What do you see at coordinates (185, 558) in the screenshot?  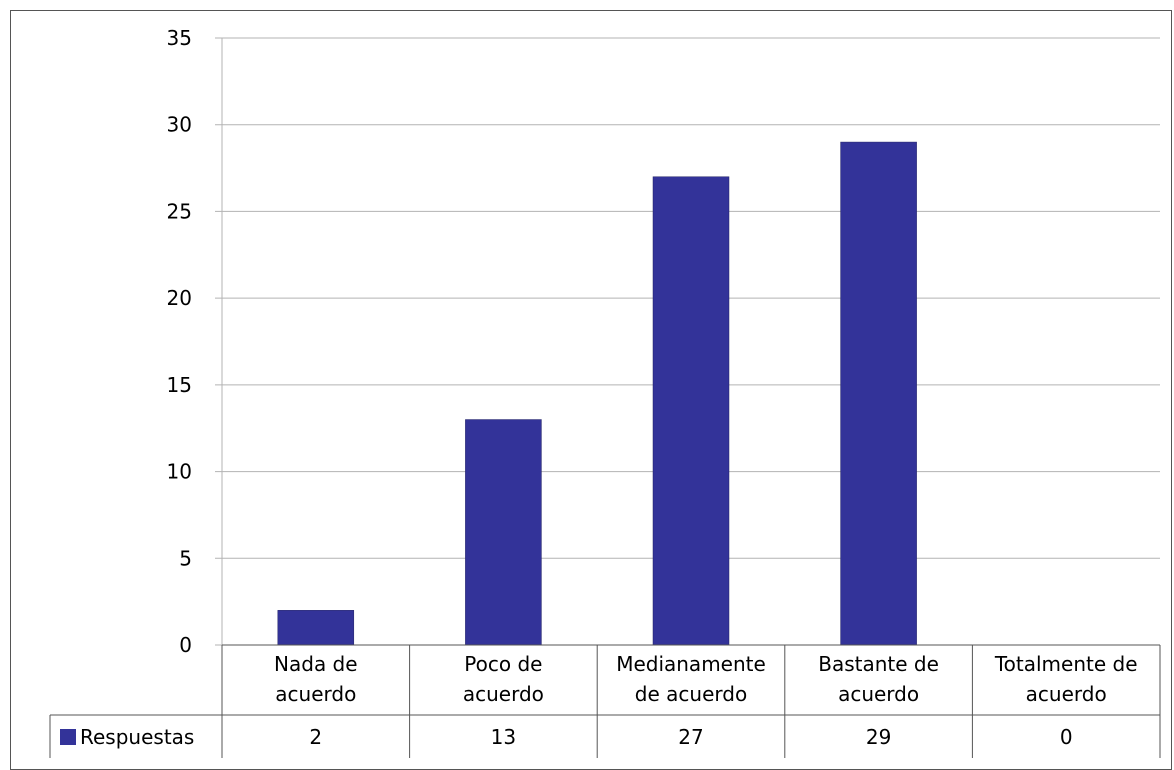 I see `y-tick-label: 5` at bounding box center [185, 558].